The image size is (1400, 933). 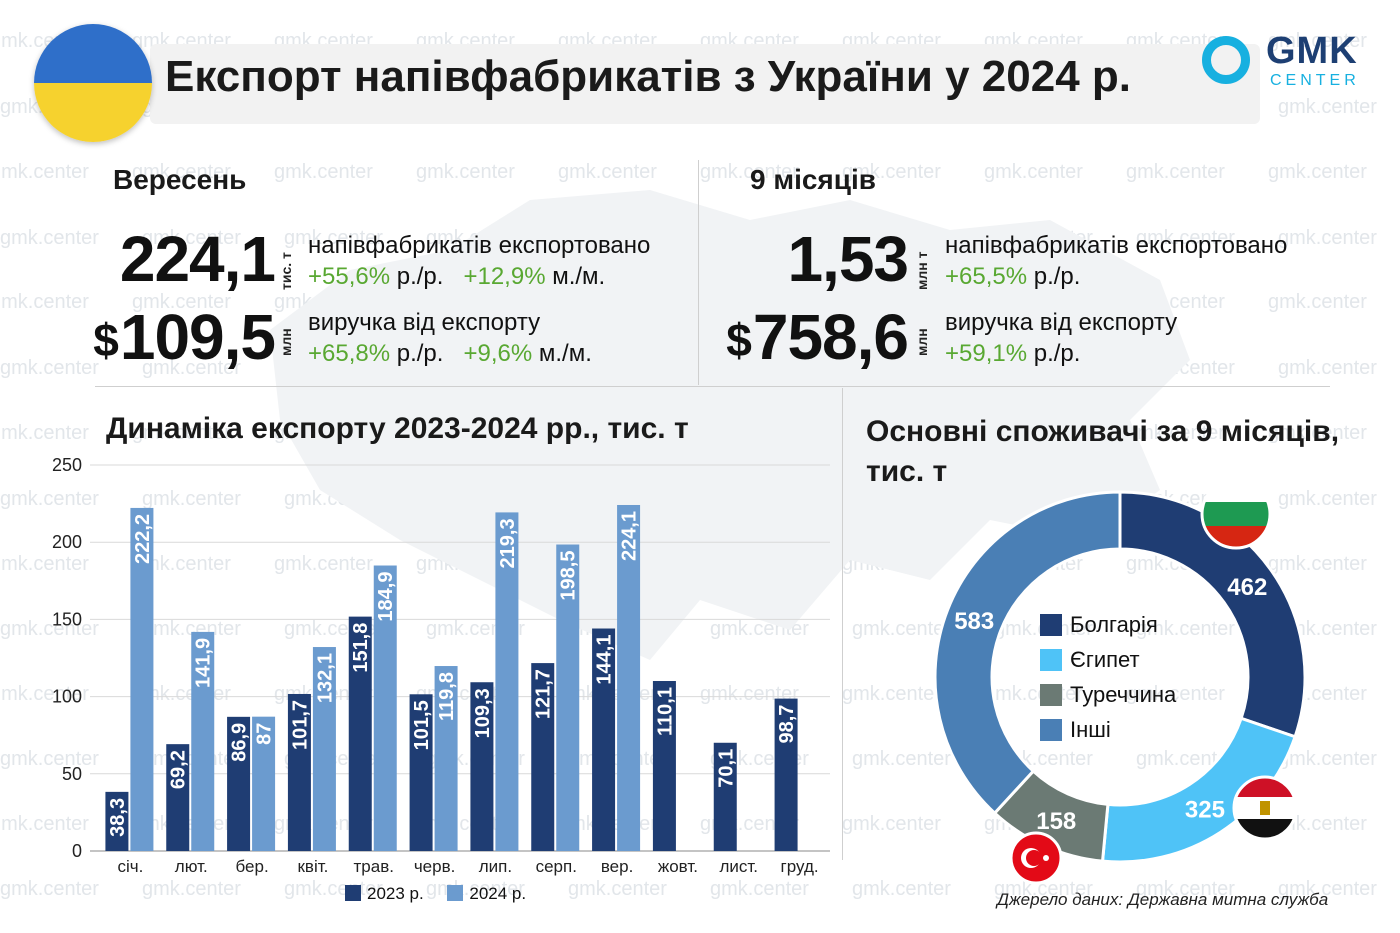 I want to click on bar-value-label: 198,5, so click(x=569, y=576).